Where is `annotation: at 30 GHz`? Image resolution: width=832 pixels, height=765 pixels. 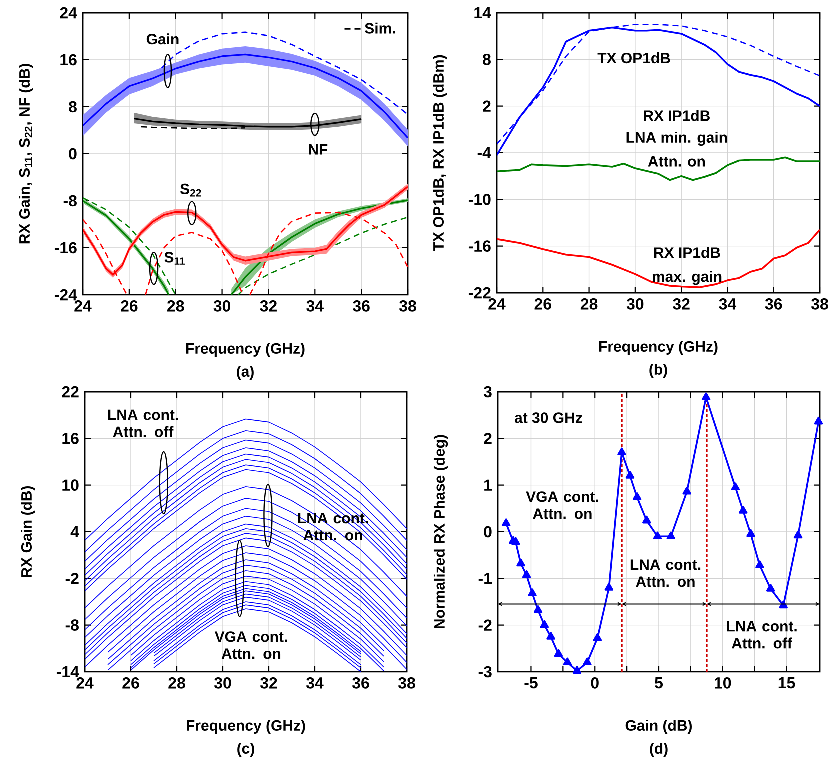
annotation: at 30 GHz is located at coordinates (548, 418).